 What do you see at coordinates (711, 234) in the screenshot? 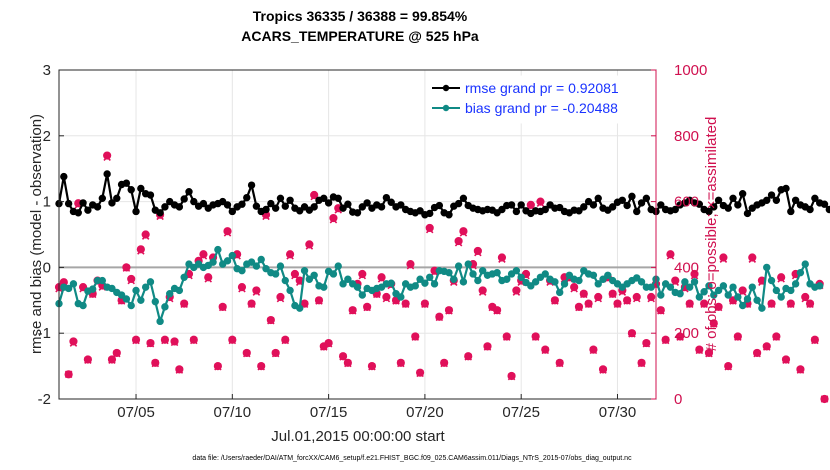
I see `right-y-axis-label: # of obs: o=possible; ×=assimilated` at bounding box center [711, 234].